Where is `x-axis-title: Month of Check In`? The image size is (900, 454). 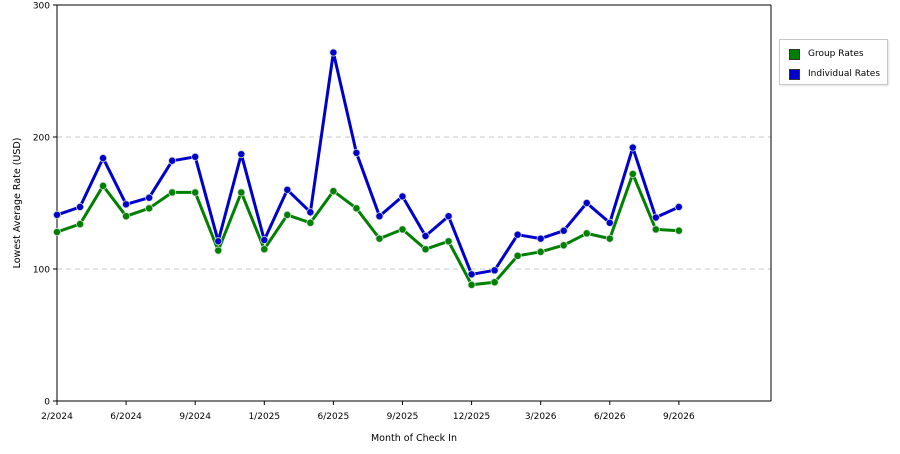
x-axis-title: Month of Check In is located at coordinates (414, 438).